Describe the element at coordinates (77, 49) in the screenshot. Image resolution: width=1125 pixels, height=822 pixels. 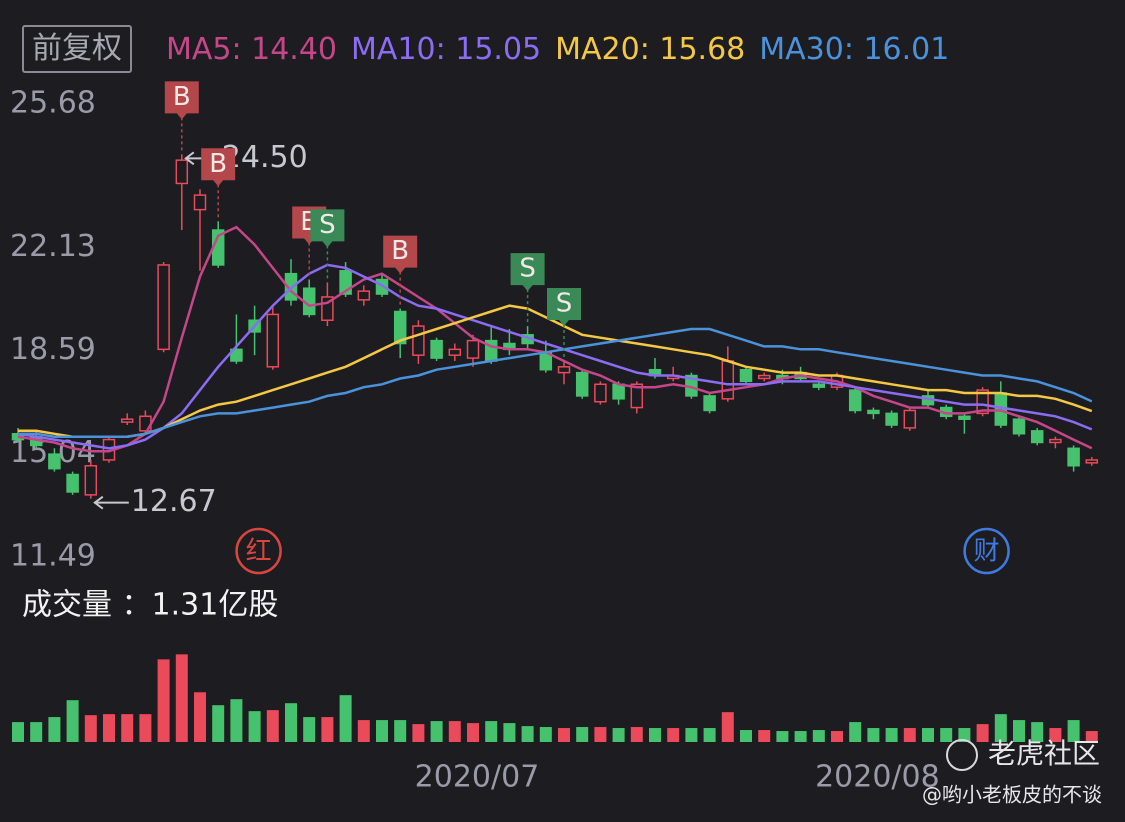
I see `adjust-button: 前复权` at that location.